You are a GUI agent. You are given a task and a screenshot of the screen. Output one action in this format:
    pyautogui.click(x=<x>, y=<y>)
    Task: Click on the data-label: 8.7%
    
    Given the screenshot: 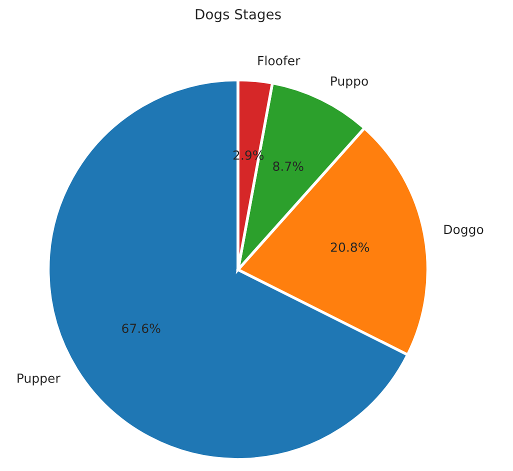 What is the action you would take?
    pyautogui.click(x=288, y=166)
    